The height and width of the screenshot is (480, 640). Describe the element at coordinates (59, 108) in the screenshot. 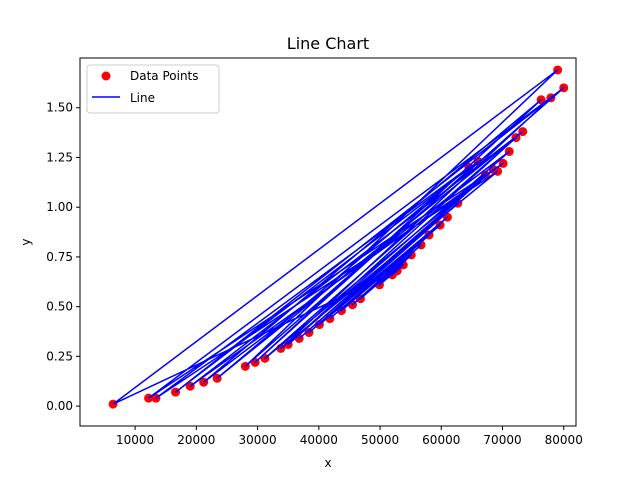

I see `y-tick-label: 1.50` at that location.